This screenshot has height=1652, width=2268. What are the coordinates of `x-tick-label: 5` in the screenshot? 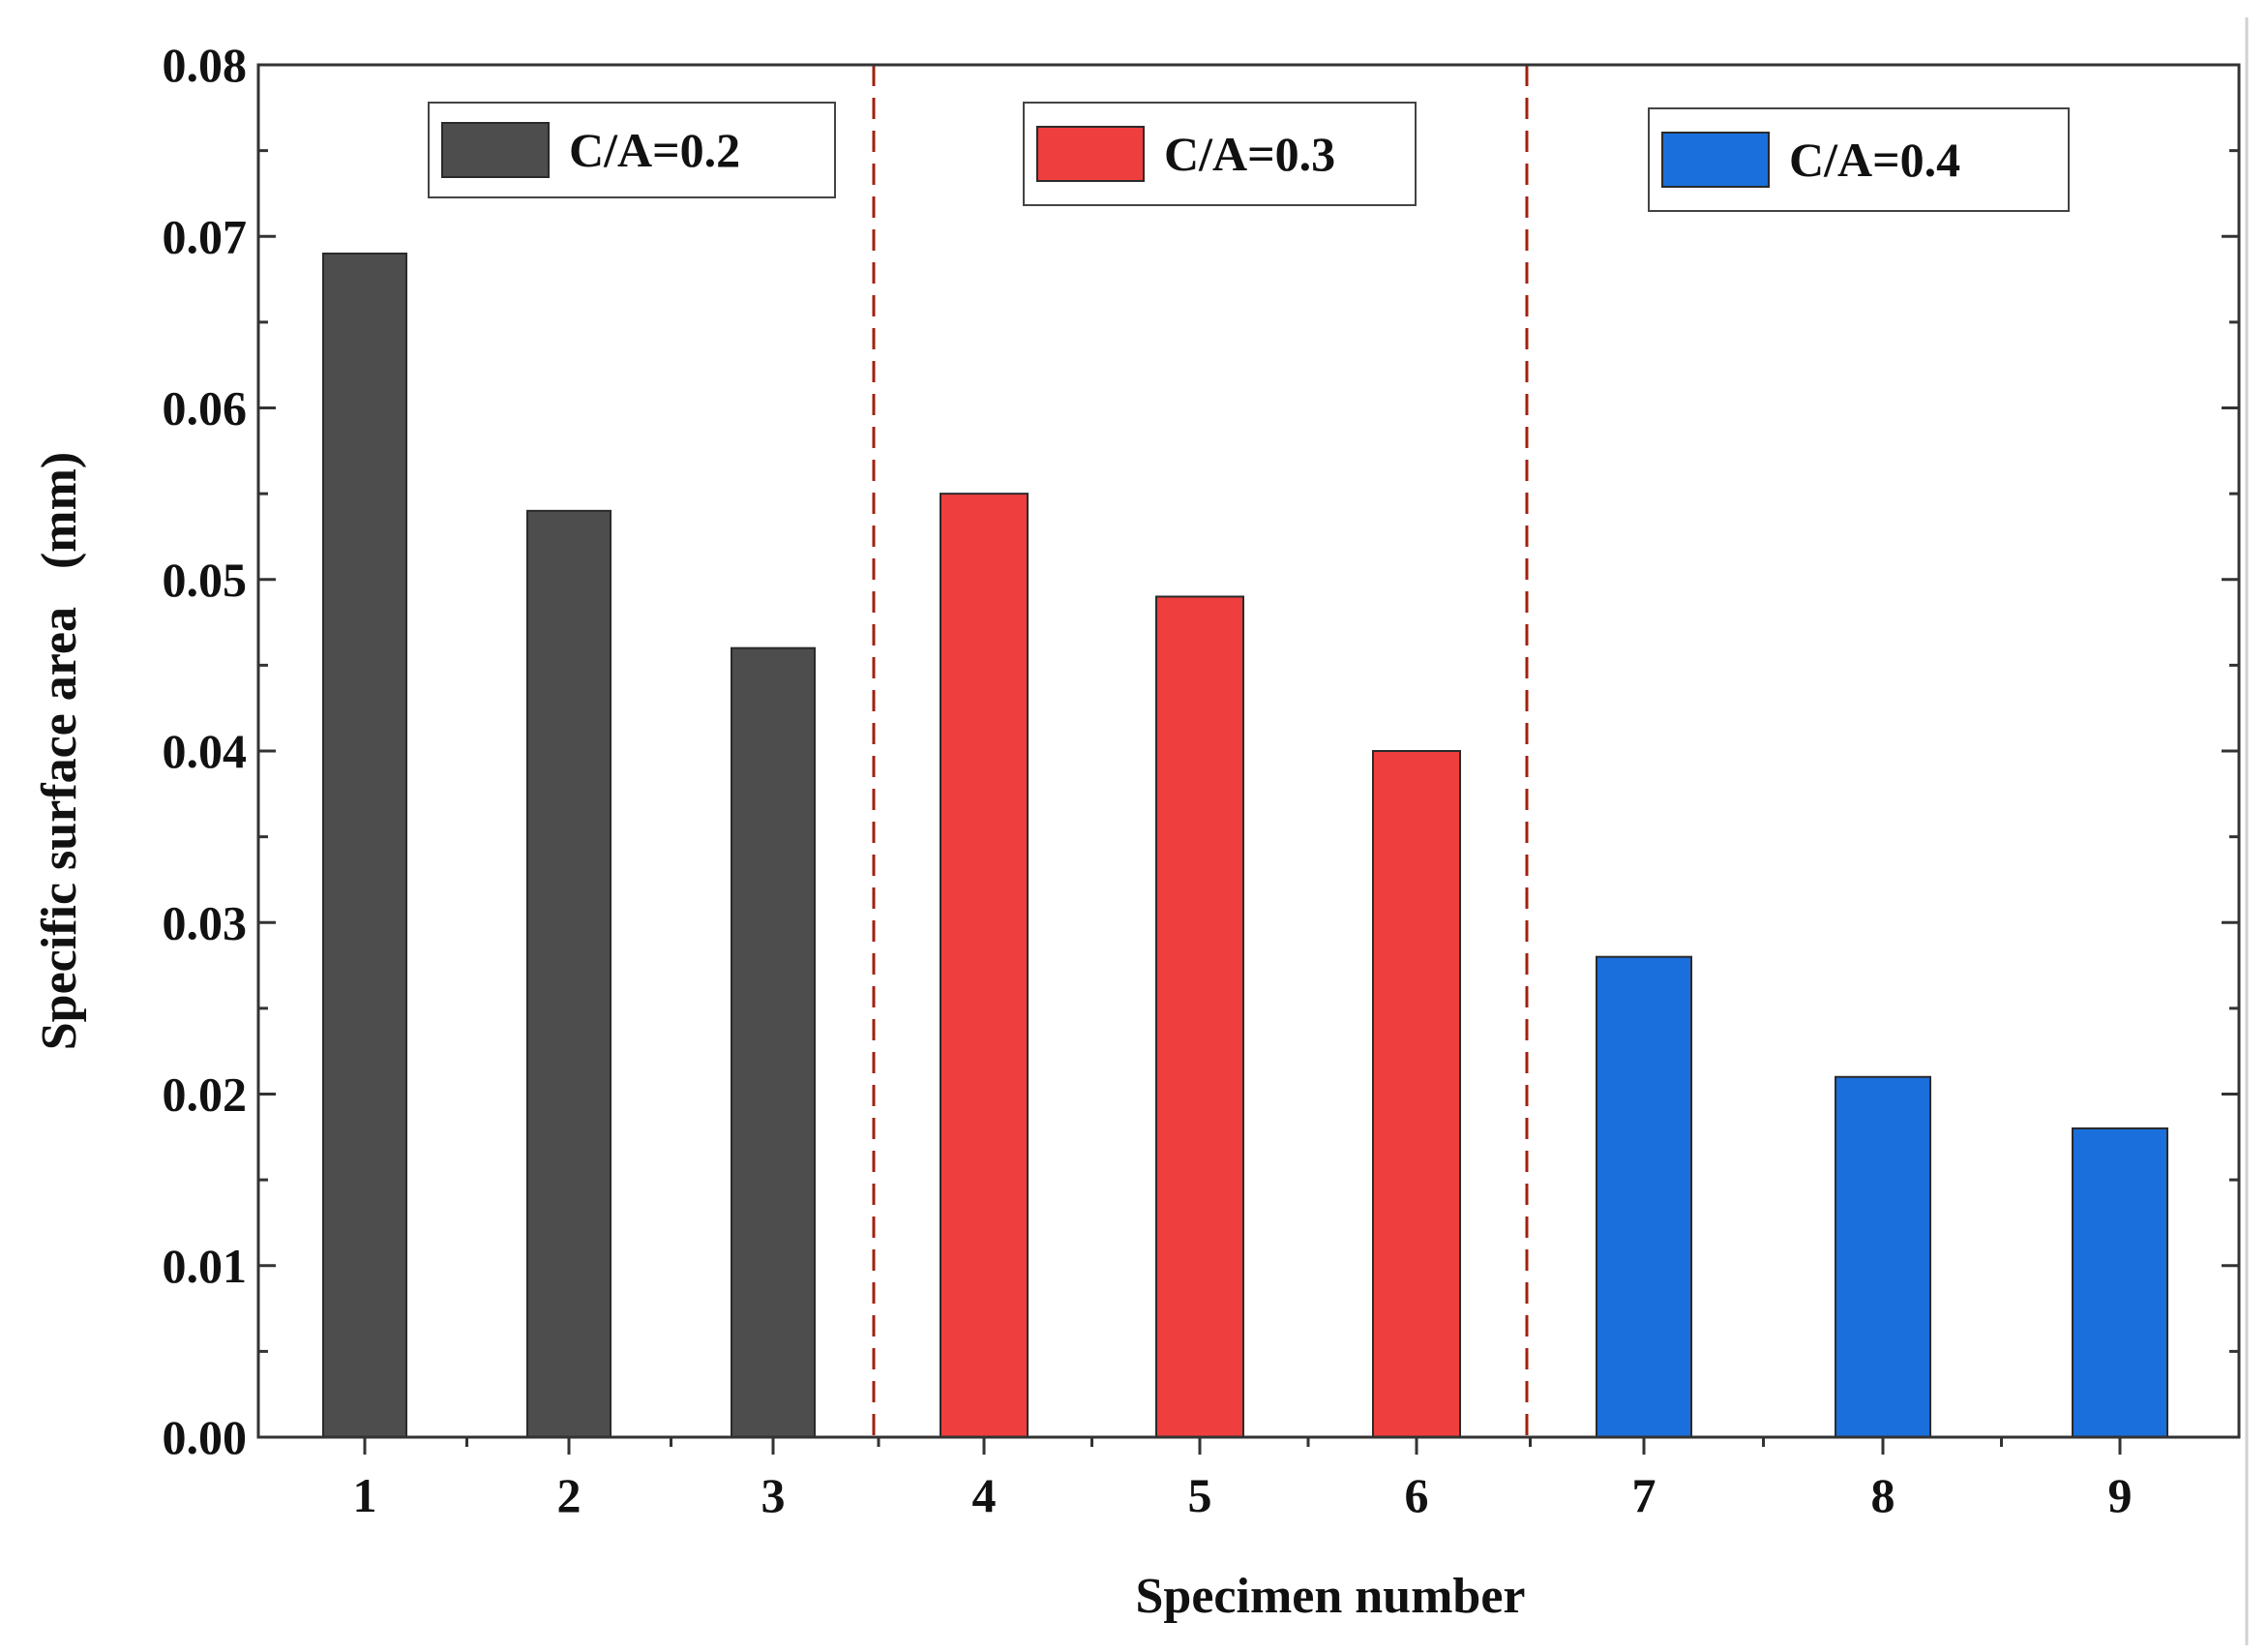 It's located at (1200, 1495).